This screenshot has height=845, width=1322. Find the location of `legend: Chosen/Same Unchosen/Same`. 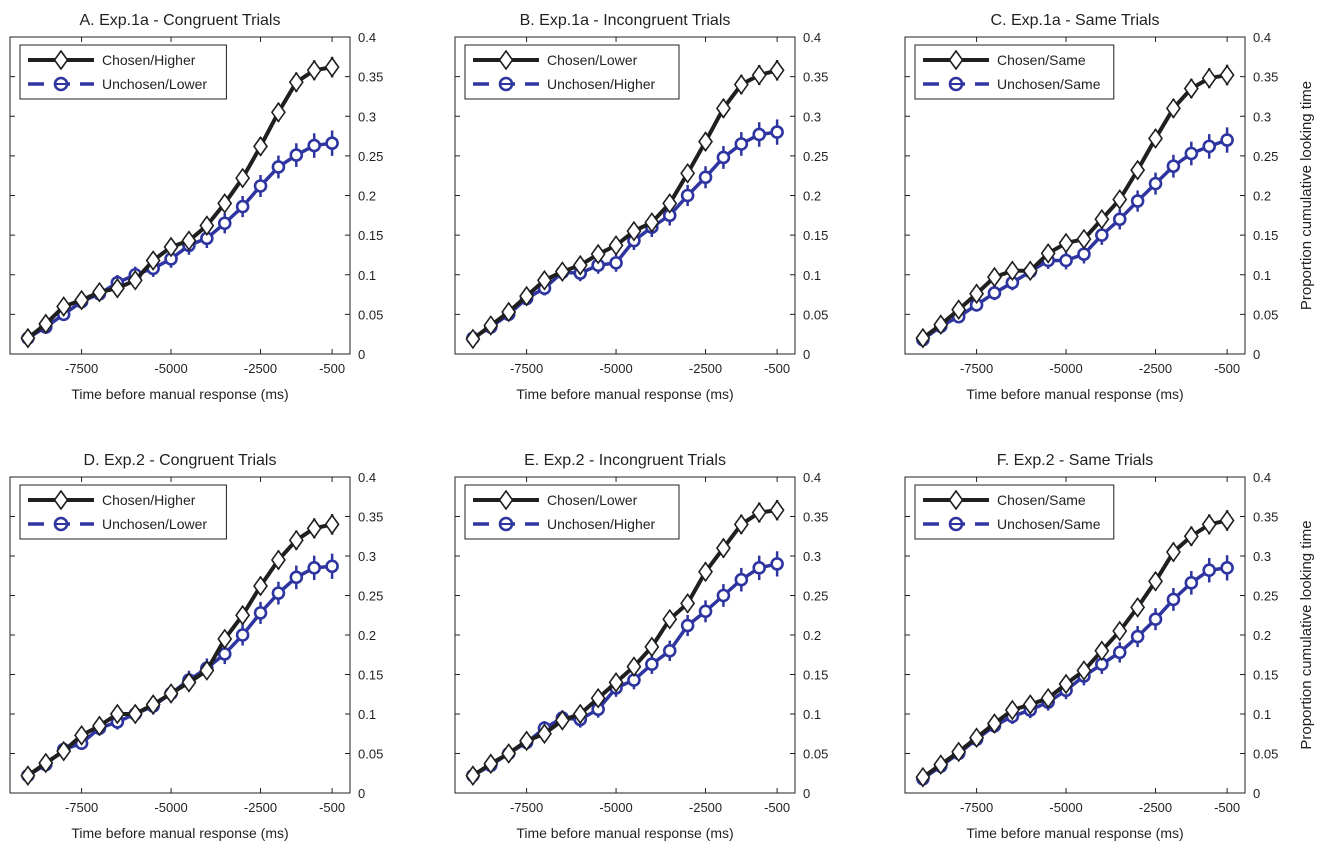

legend: Chosen/Same Unchosen/Same is located at coordinates (1014, 72).